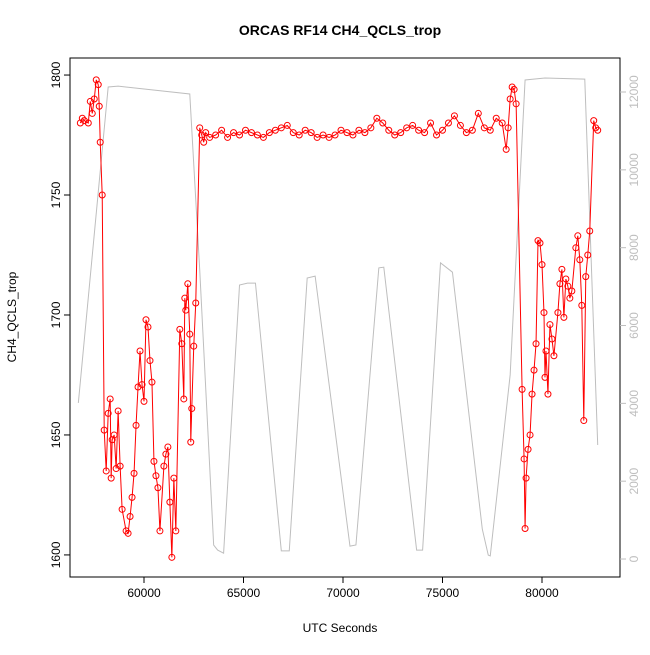  Describe the element at coordinates (340, 628) in the screenshot. I see `x-axis-label: UTC Seconds` at that location.